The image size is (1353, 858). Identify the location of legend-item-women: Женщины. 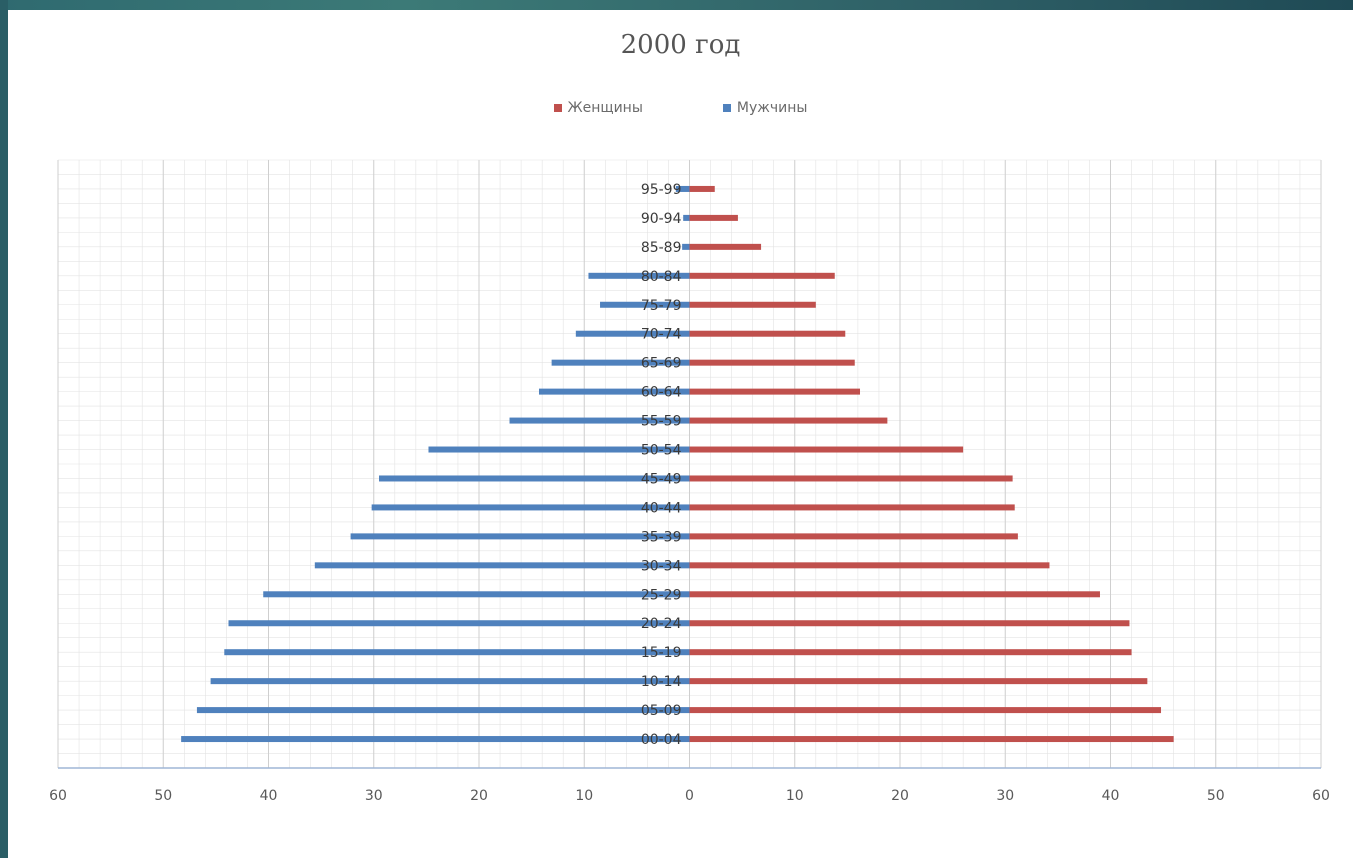
(598, 108).